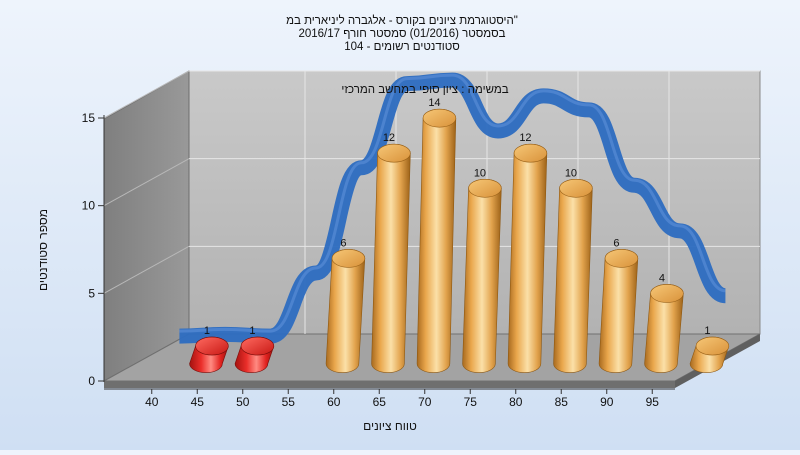  I want to click on bar-75: 12, so click(527, 252).